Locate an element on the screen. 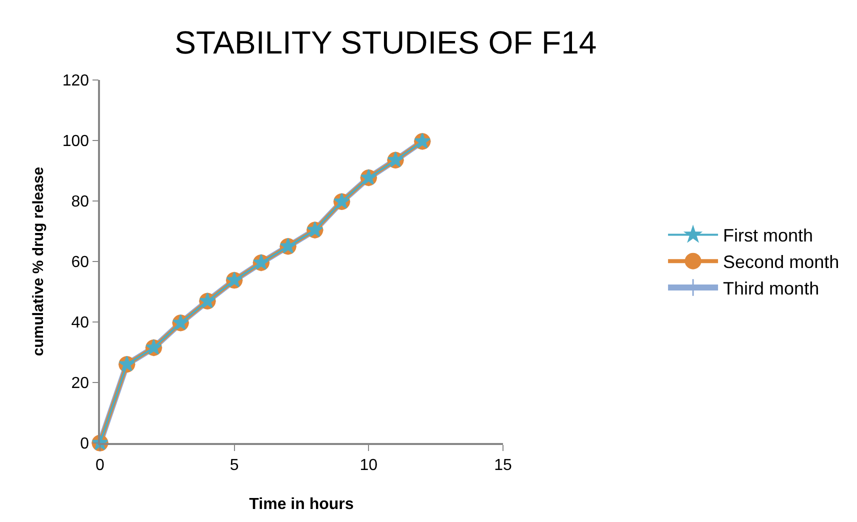  x-tick-label: 15 is located at coordinates (503, 465).